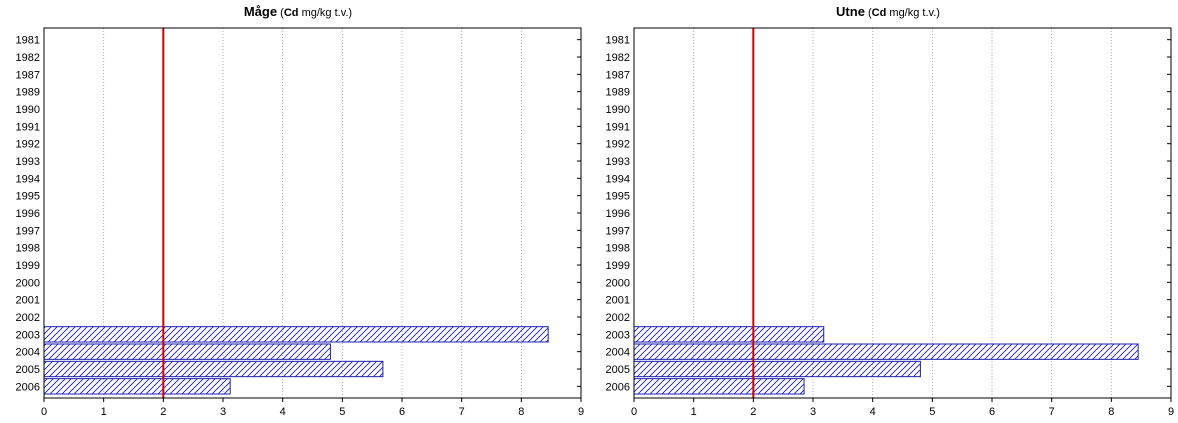 This screenshot has height=423, width=1178. What do you see at coordinates (260, 11) in the screenshot?
I see `title-site: Måge` at bounding box center [260, 11].